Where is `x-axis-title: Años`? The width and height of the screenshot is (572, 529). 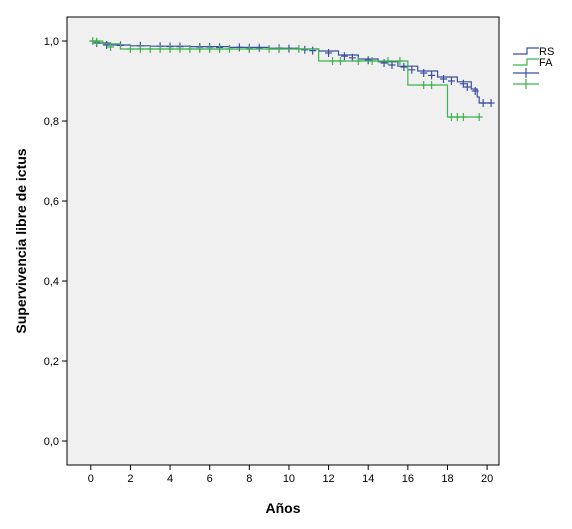 x-axis-title: Años is located at coordinates (283, 508).